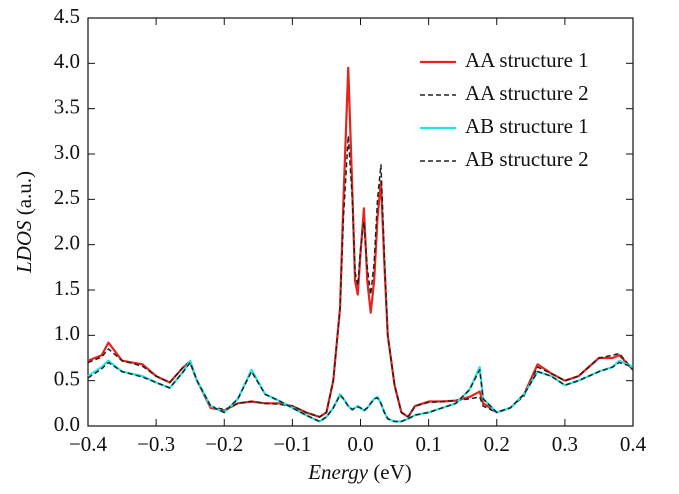  I want to click on x-axis-label: Energy (eV), so click(359, 472).